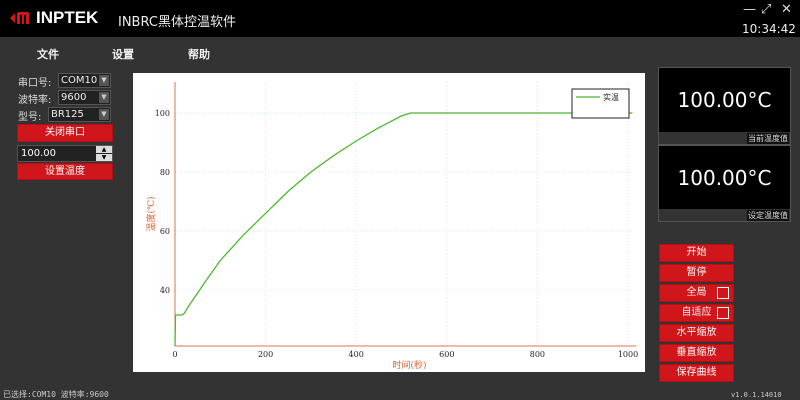 Image resolution: width=800 pixels, height=400 pixels. I want to click on port-select: COM10 ▼, so click(84, 80).